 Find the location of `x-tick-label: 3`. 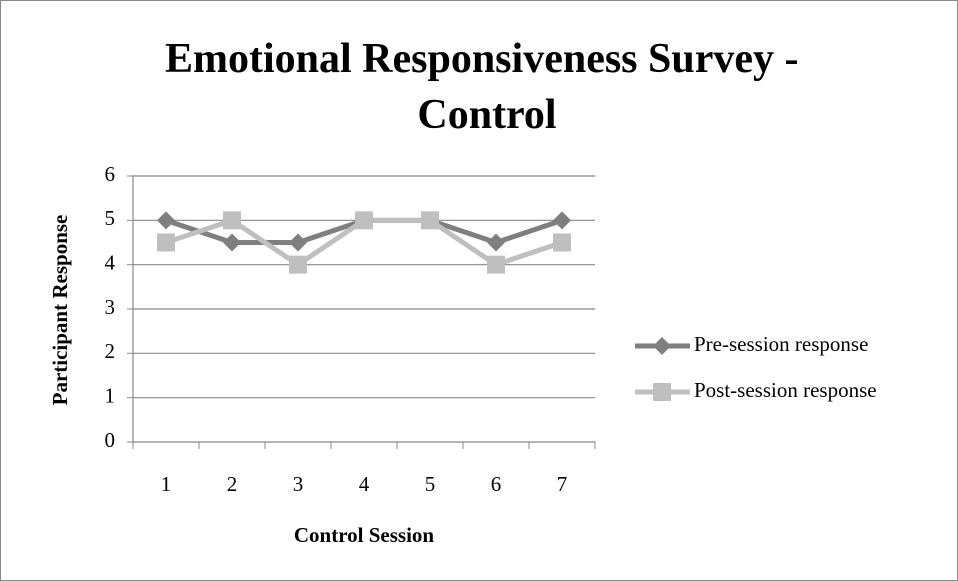

x-tick-label: 3 is located at coordinates (298, 484).